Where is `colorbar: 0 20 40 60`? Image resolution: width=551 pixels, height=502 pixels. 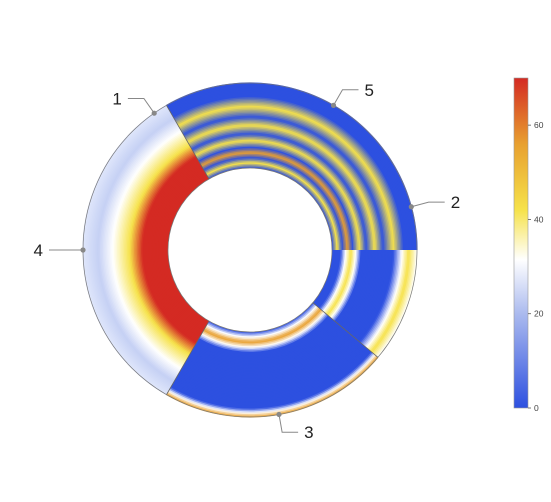 colorbar: 0 20 40 60 is located at coordinates (528, 245).